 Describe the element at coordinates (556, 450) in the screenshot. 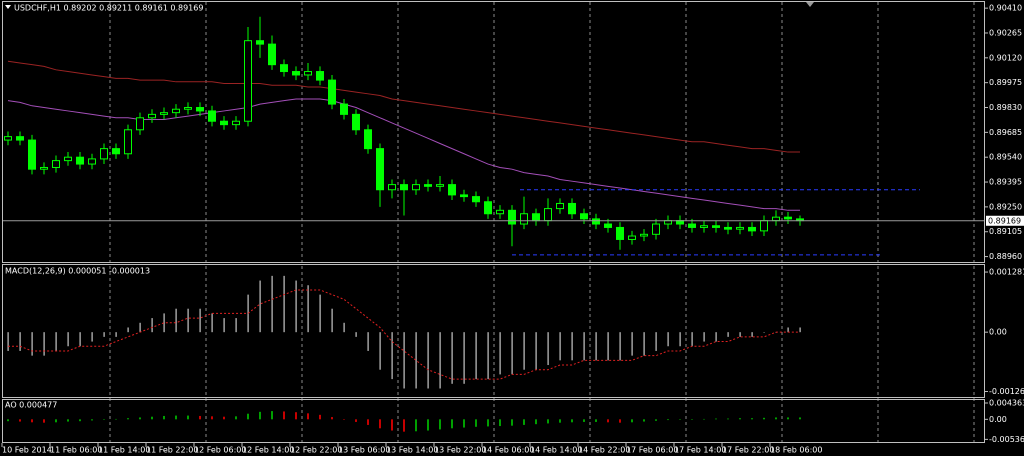

I see `x-tick-label: 14 Feb 14:00` at that location.